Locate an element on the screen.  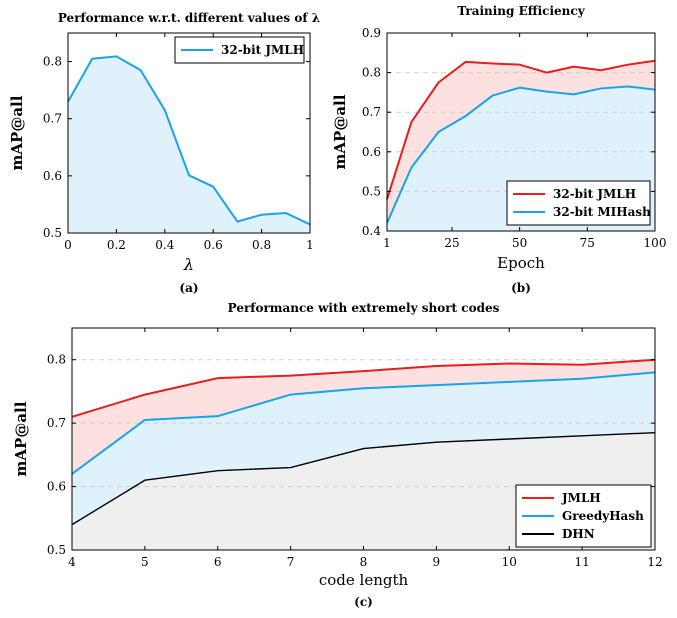
x-tick-label: 0.2 is located at coordinates (116, 245).